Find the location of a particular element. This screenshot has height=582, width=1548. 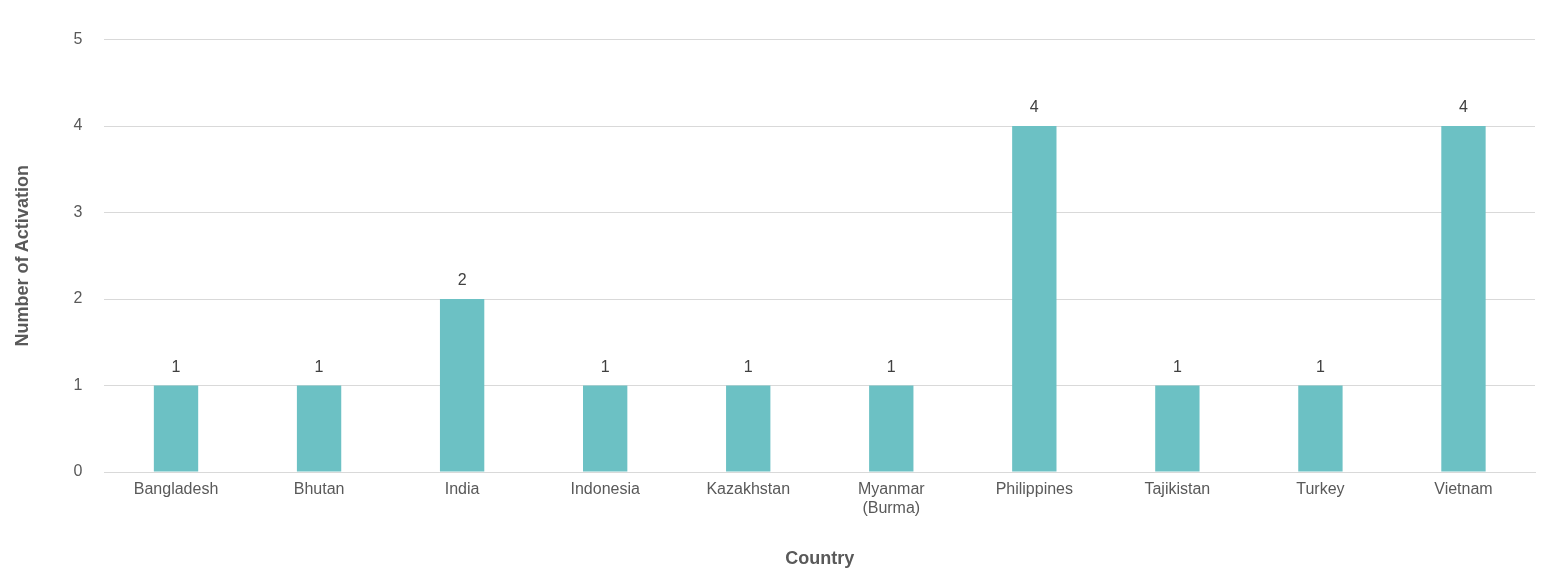

x-tick-label: Vietnam is located at coordinates (1463, 489).